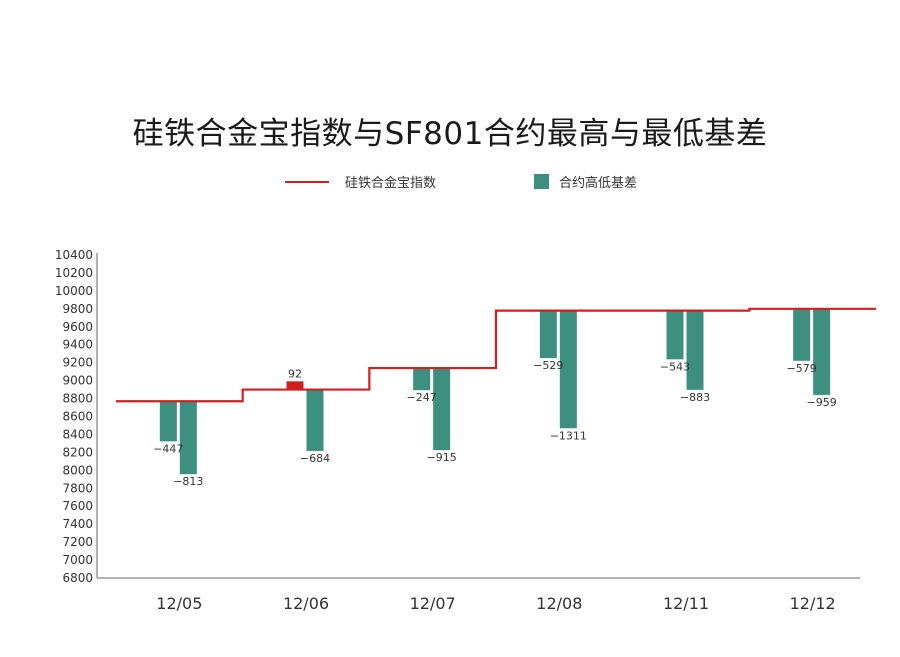  I want to click on low-basis-label: −684, so click(315, 458).